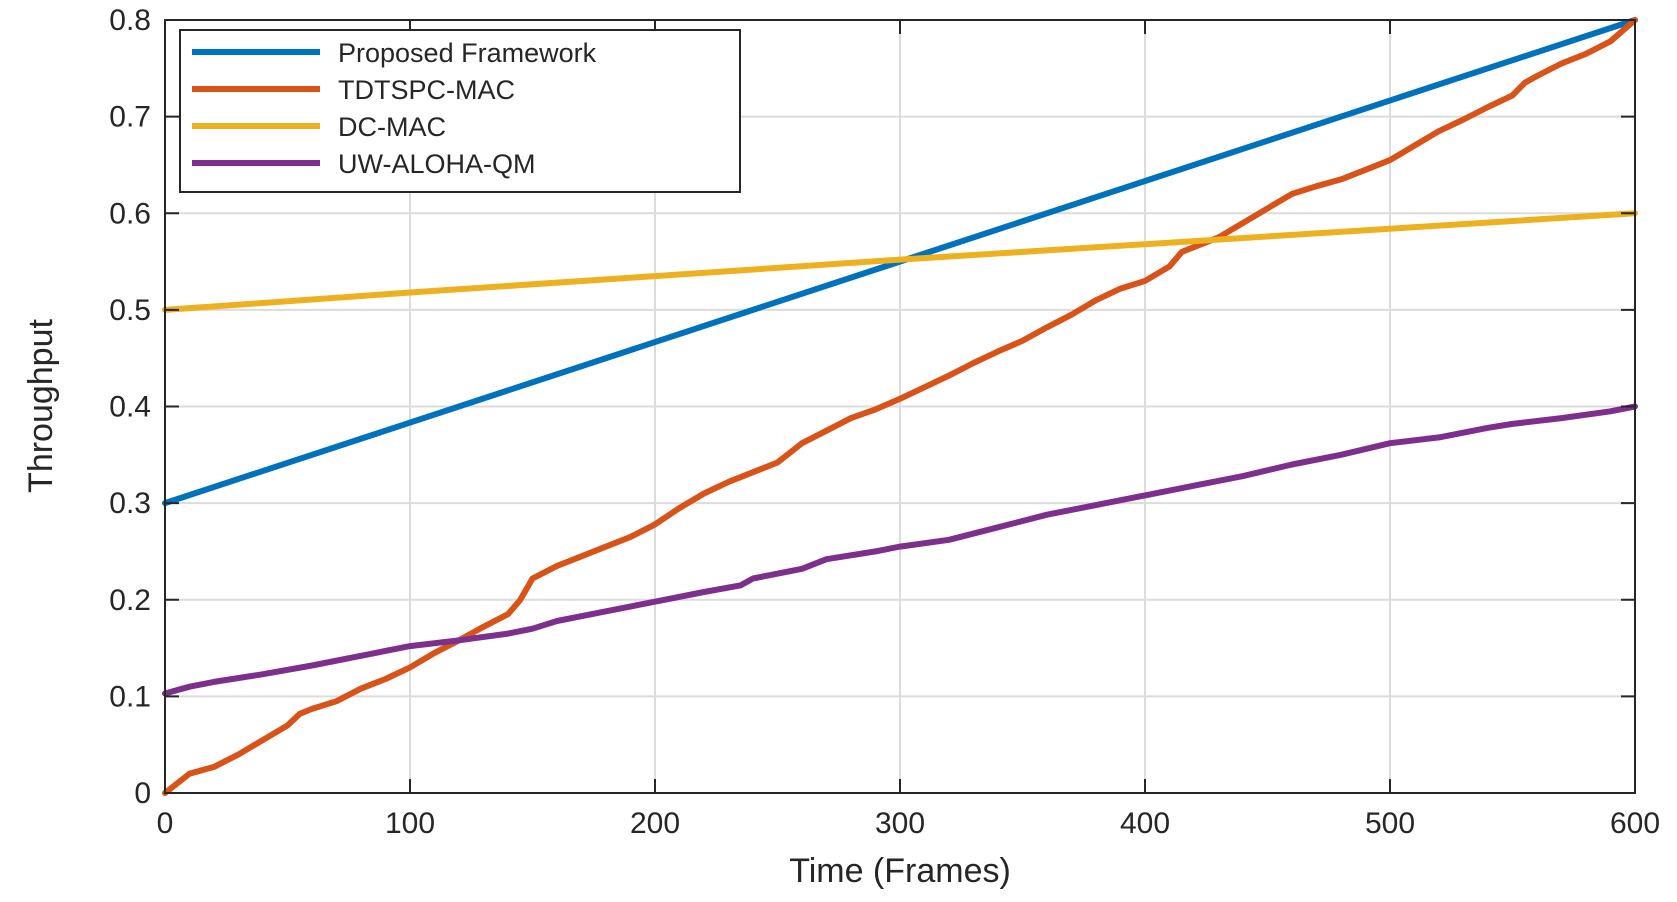 The image size is (1677, 902). What do you see at coordinates (655, 823) in the screenshot?
I see `x-tick-label: 200` at bounding box center [655, 823].